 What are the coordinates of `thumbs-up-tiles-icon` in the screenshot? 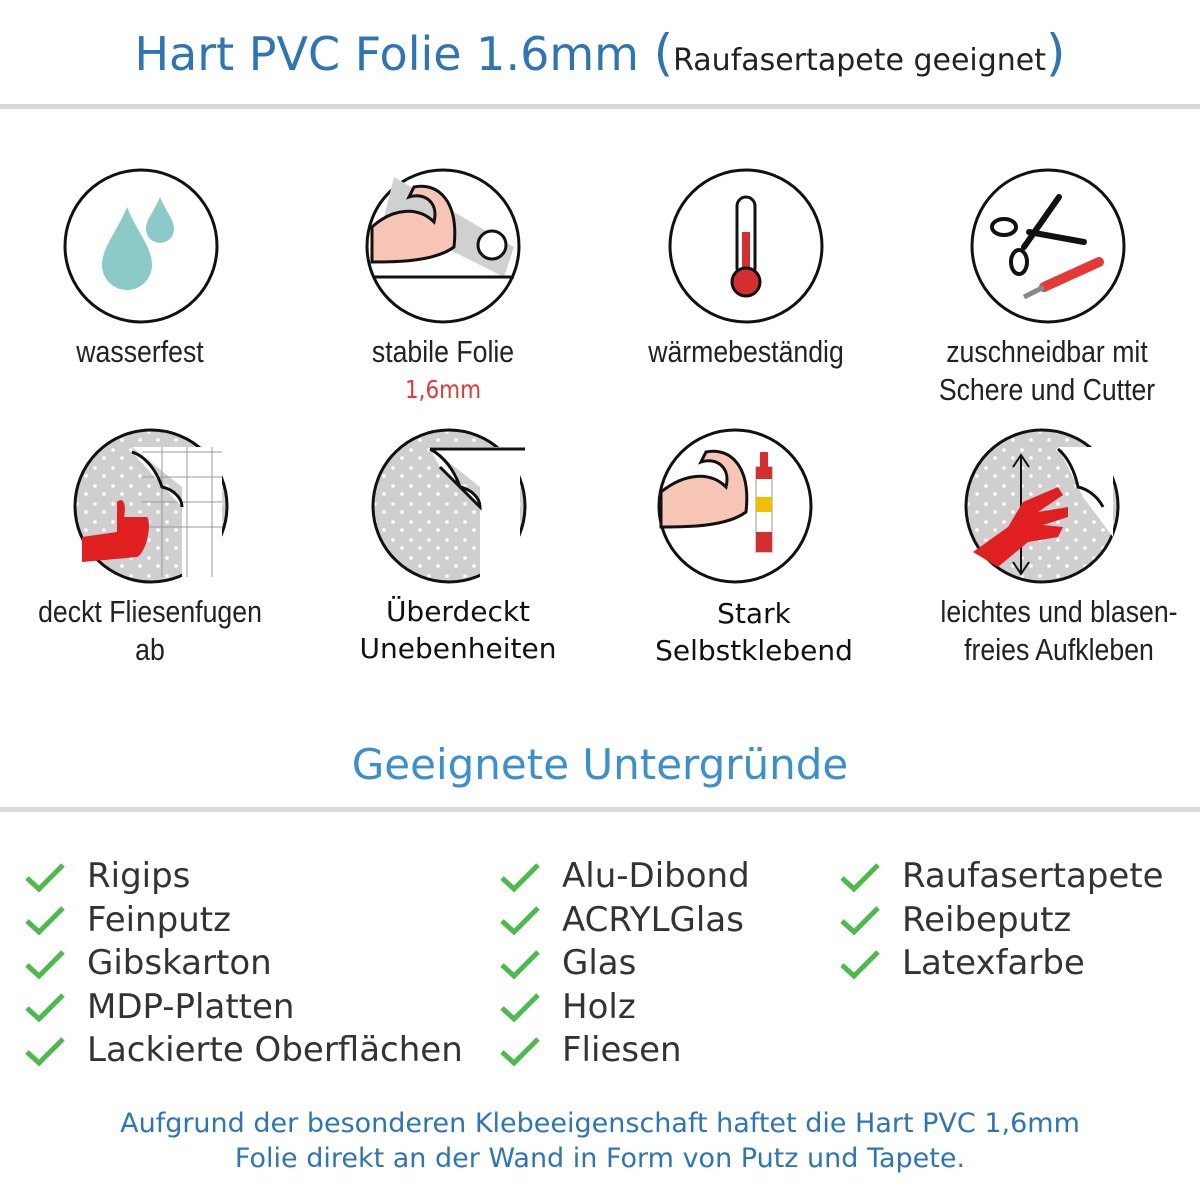 It's located at (151, 506).